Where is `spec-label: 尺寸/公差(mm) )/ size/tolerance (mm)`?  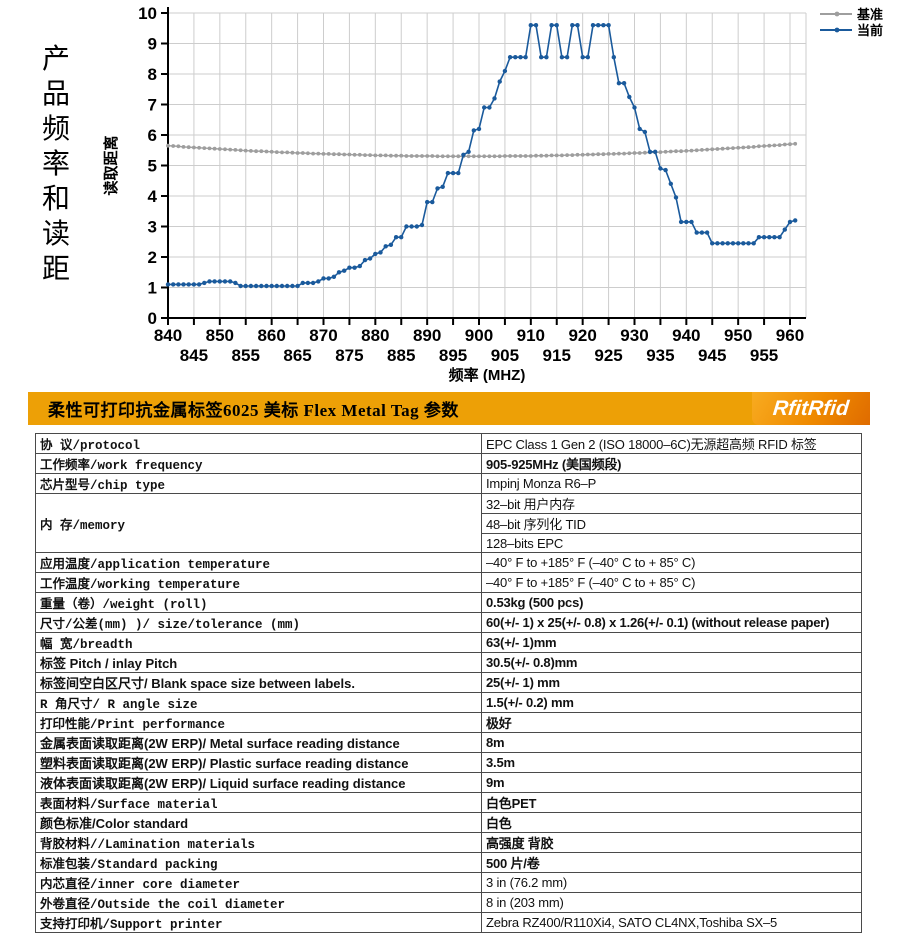 spec-label: 尺寸/公差(mm) )/ size/tolerance (mm) is located at coordinates (258, 622).